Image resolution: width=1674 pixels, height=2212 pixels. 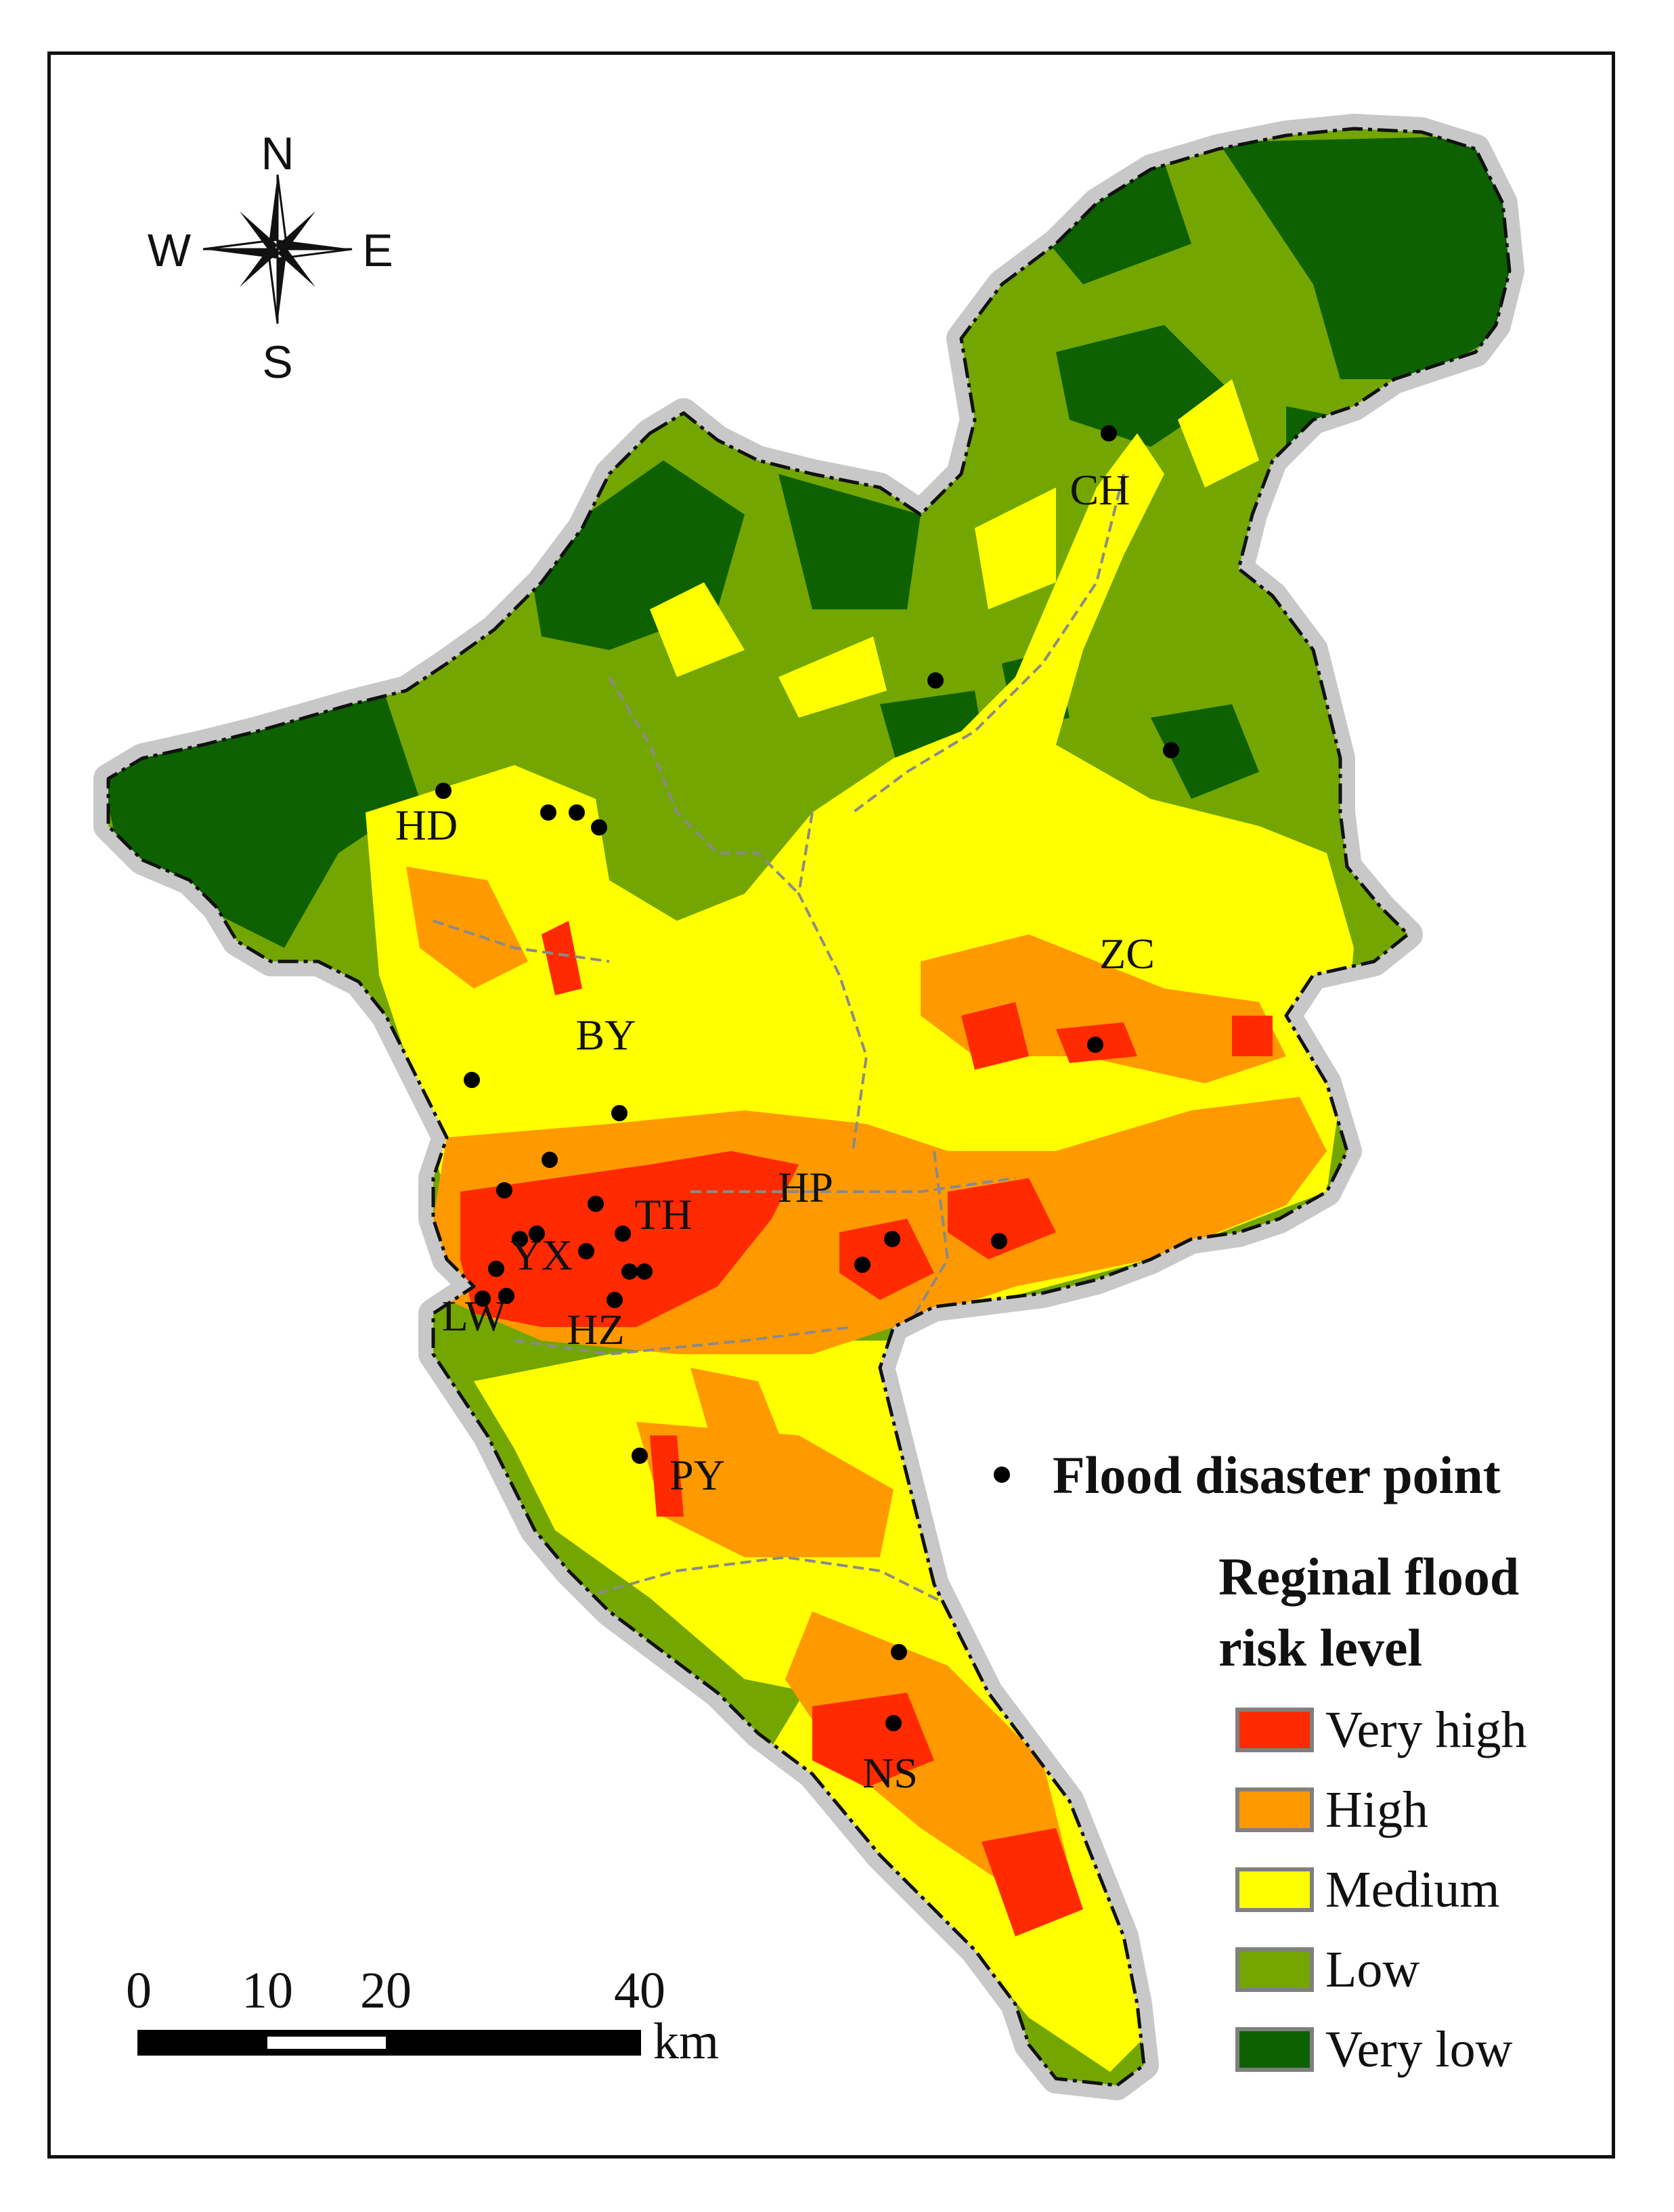 I want to click on legend-label-very-low: Very low, so click(x=1419, y=2049).